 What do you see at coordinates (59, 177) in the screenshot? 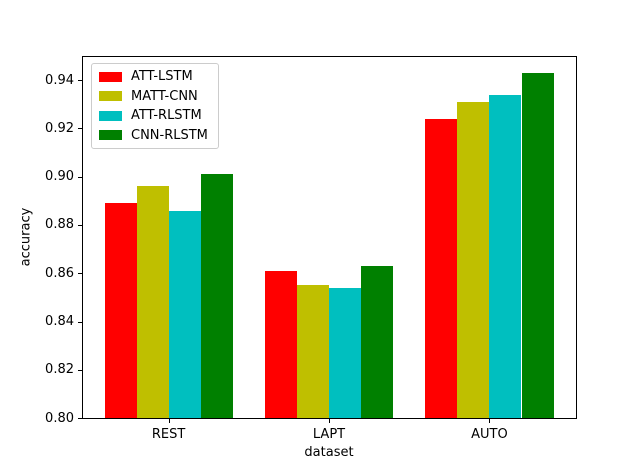
I see `y-tick-label: 0.90` at bounding box center [59, 177].